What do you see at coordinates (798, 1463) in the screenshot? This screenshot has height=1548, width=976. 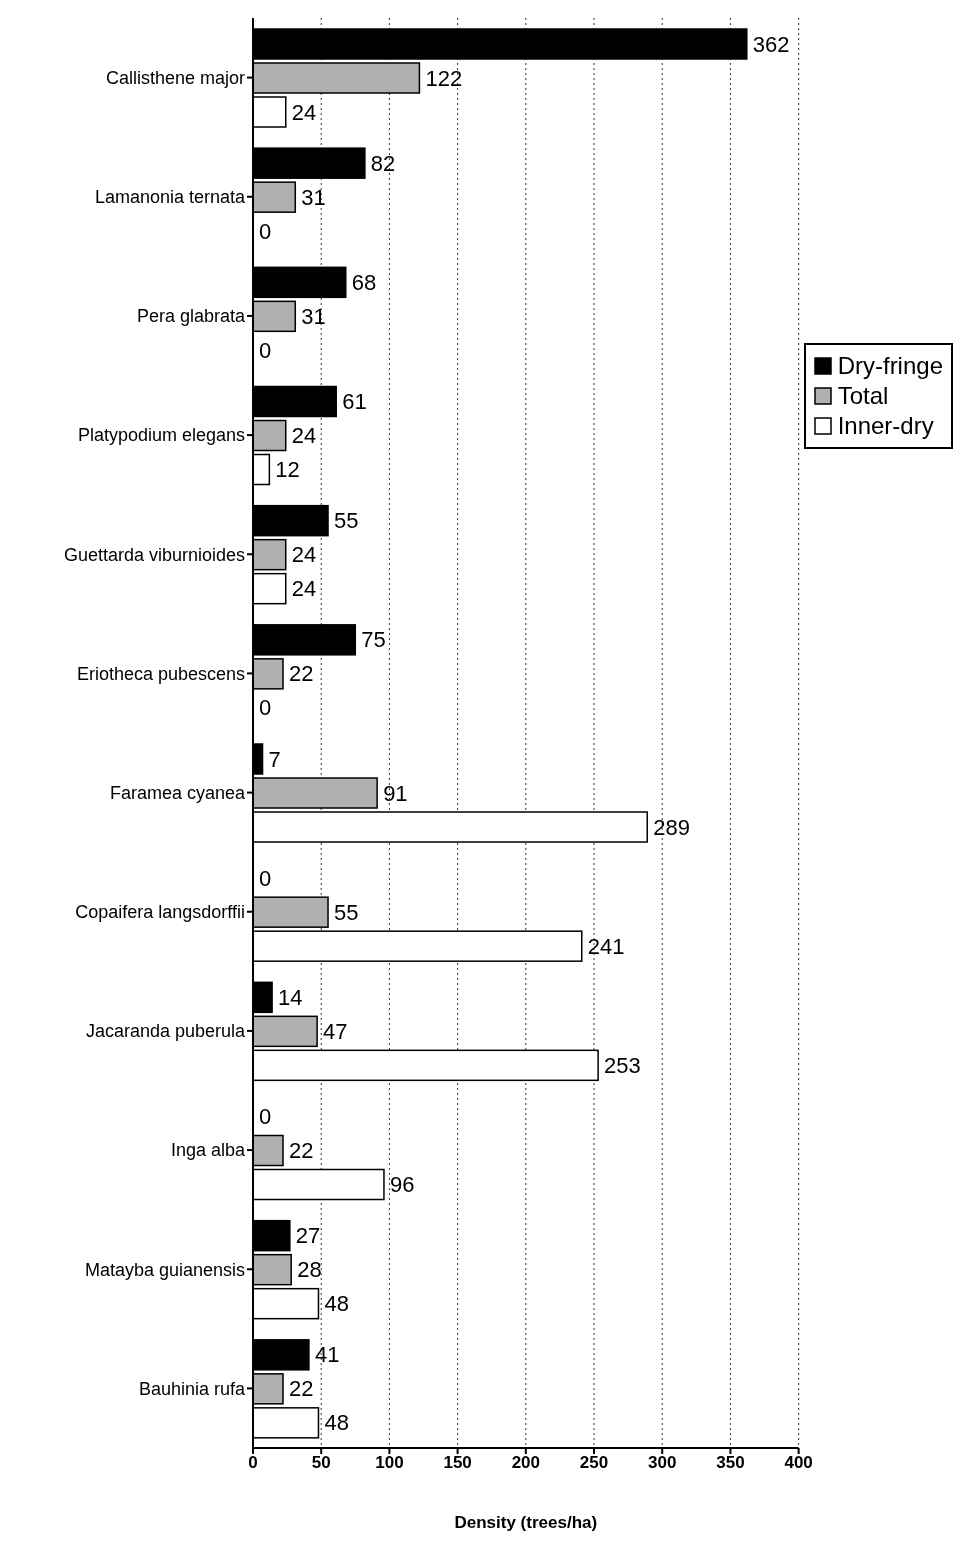 I see `x-tick-label: 400` at bounding box center [798, 1463].